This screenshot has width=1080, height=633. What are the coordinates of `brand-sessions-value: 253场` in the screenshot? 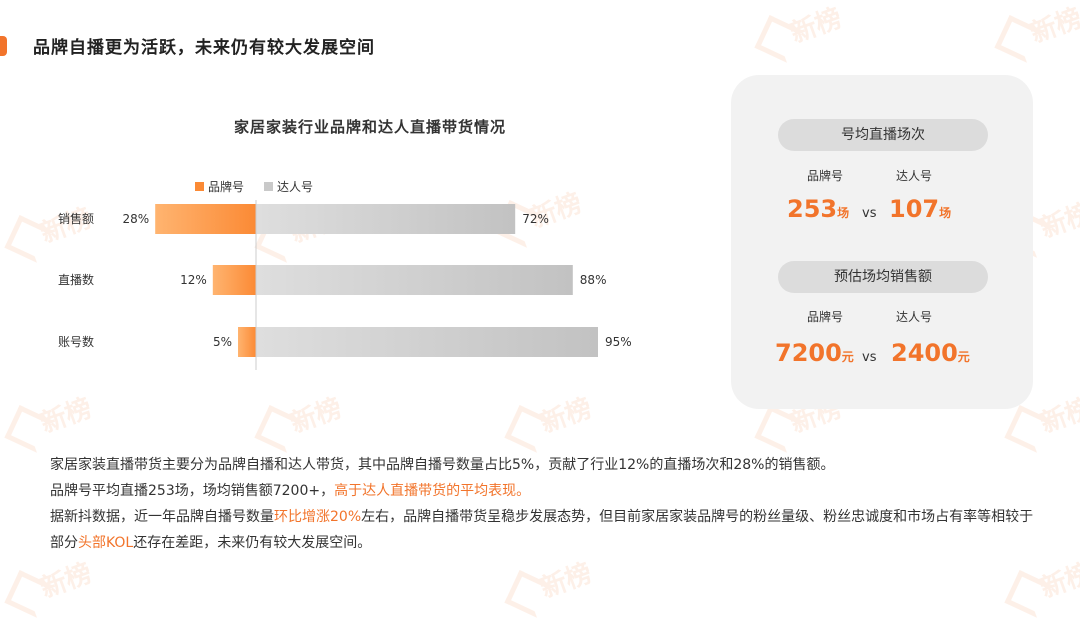 It's located at (818, 209).